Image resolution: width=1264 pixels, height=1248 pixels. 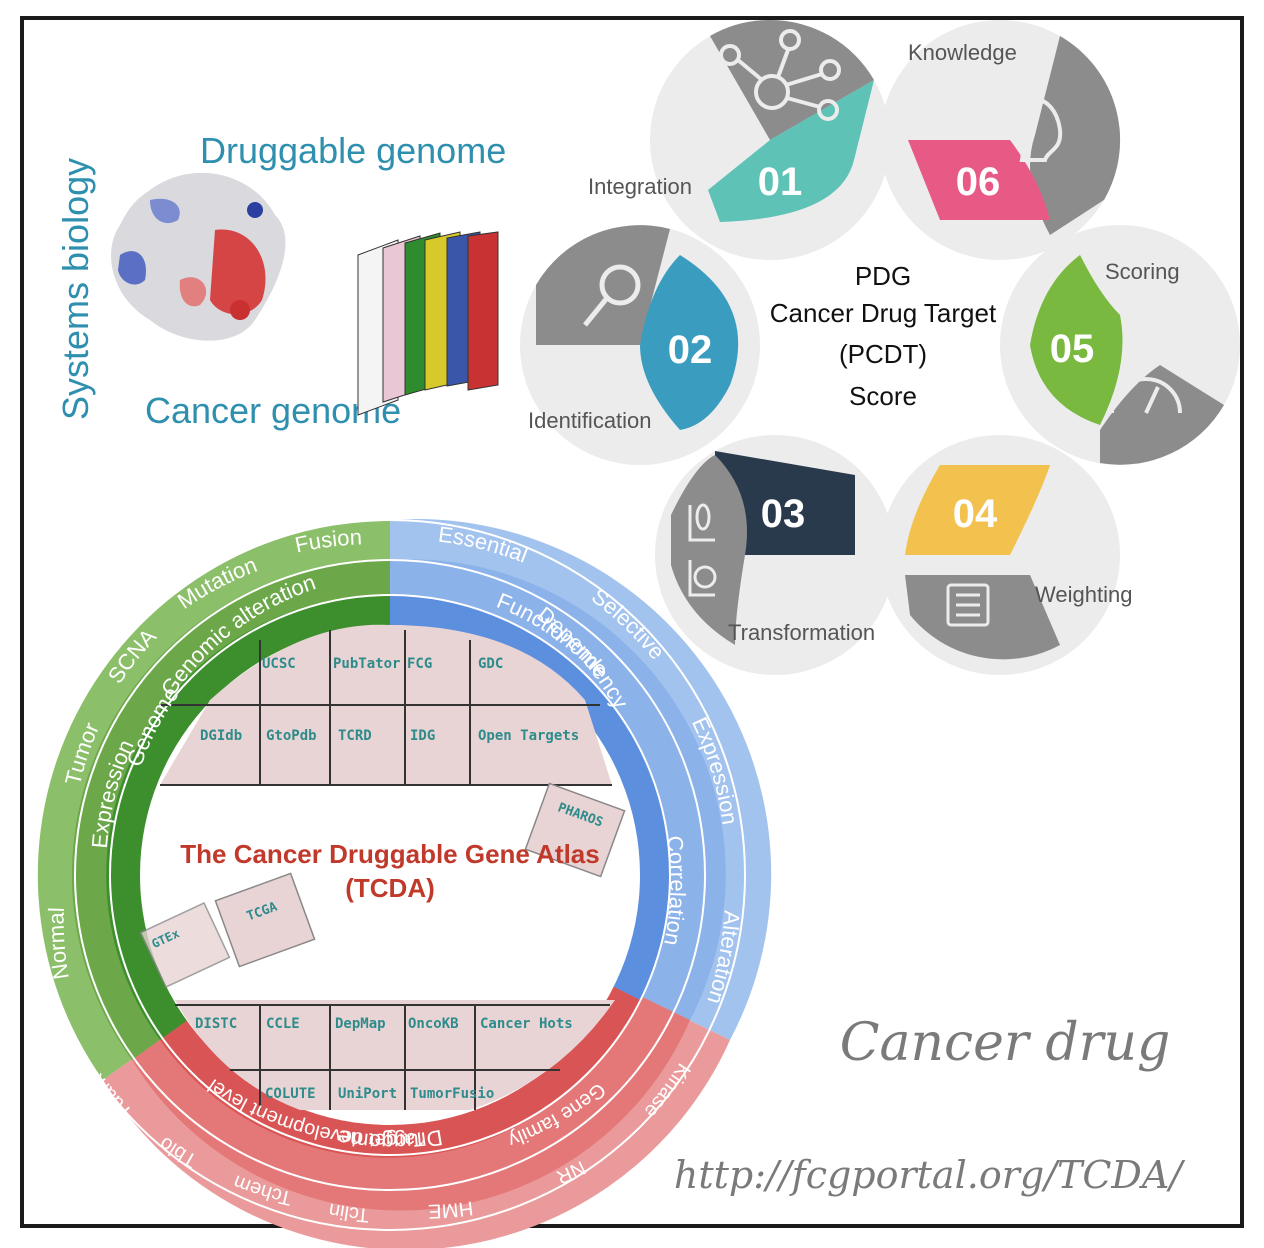 What do you see at coordinates (216, 1024) in the screenshot?
I see `puzzle-distc: DISTC` at bounding box center [216, 1024].